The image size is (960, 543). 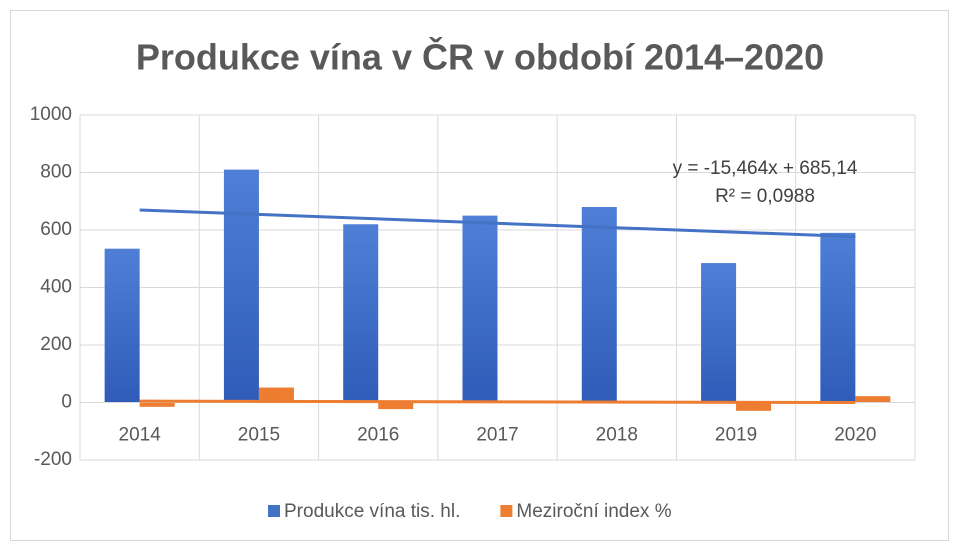 I want to click on y-tick-label: 400, so click(x=56, y=287).